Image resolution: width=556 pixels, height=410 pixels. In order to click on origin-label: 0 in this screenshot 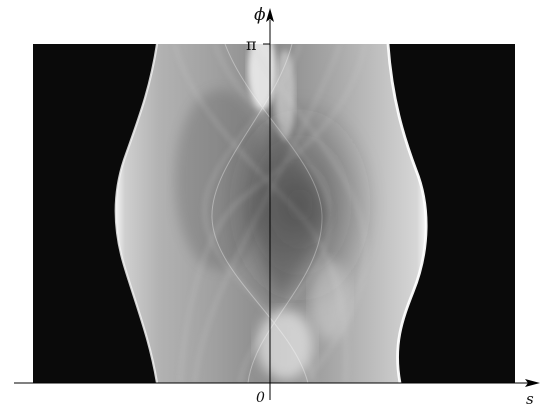, I will do `click(260, 398)`.